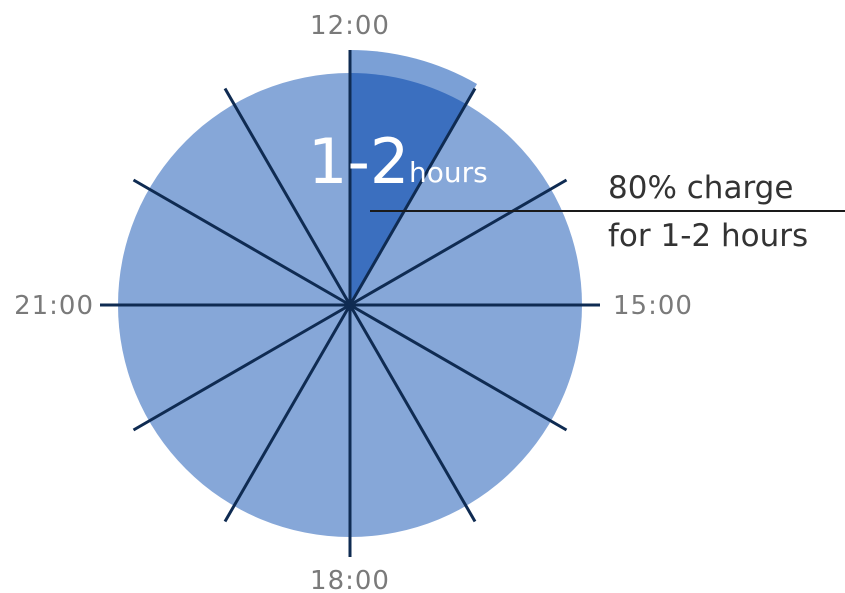  I want to click on label-21: 21:00, so click(54, 306).